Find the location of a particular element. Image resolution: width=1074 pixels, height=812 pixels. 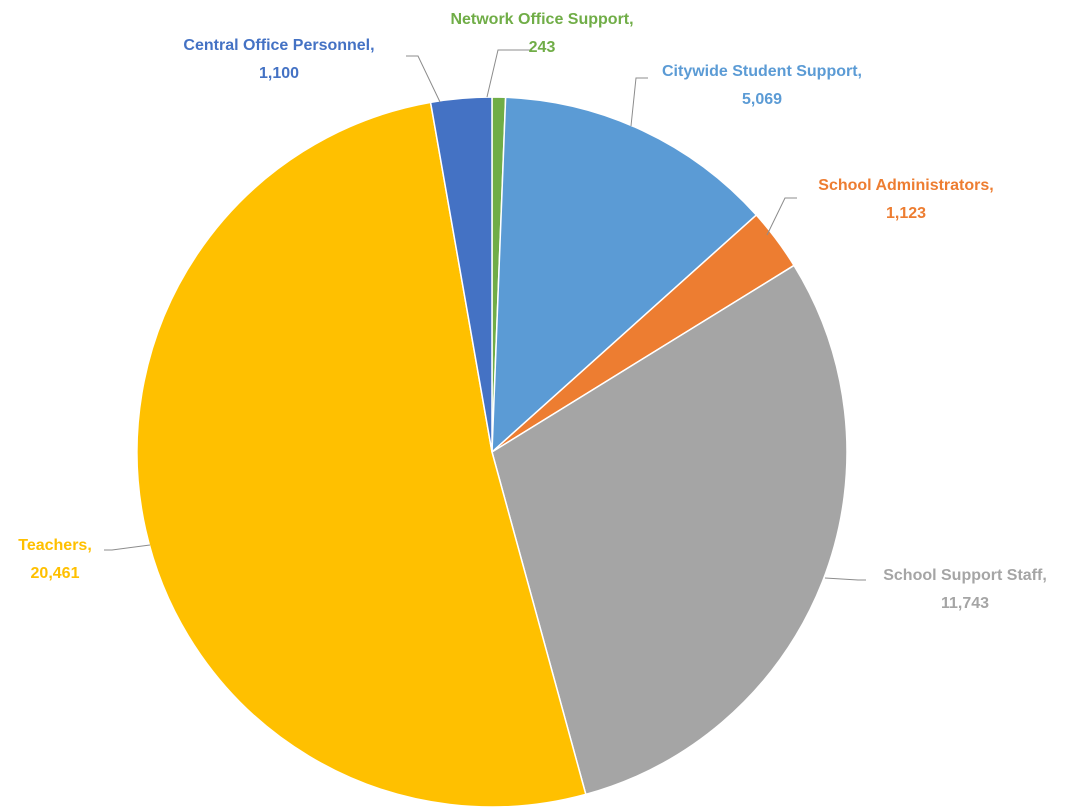

slice-label-name: School Administrators, is located at coordinates (905, 185).